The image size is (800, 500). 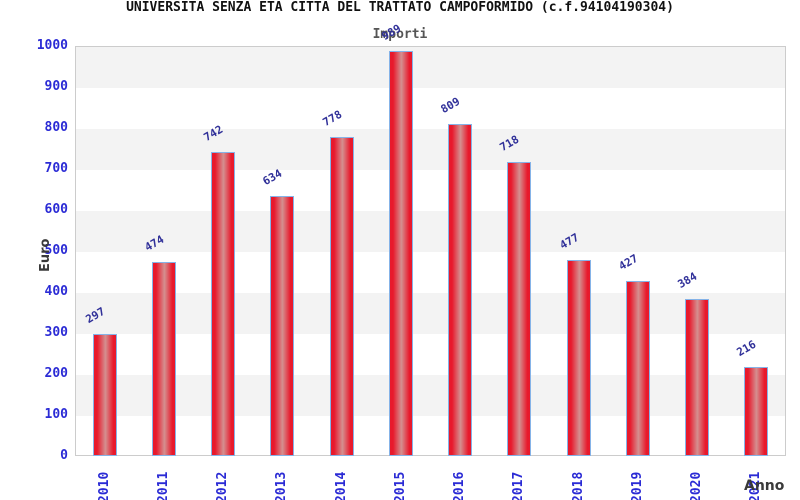 What do you see at coordinates (697, 377) in the screenshot?
I see `bar-2020` at bounding box center [697, 377].